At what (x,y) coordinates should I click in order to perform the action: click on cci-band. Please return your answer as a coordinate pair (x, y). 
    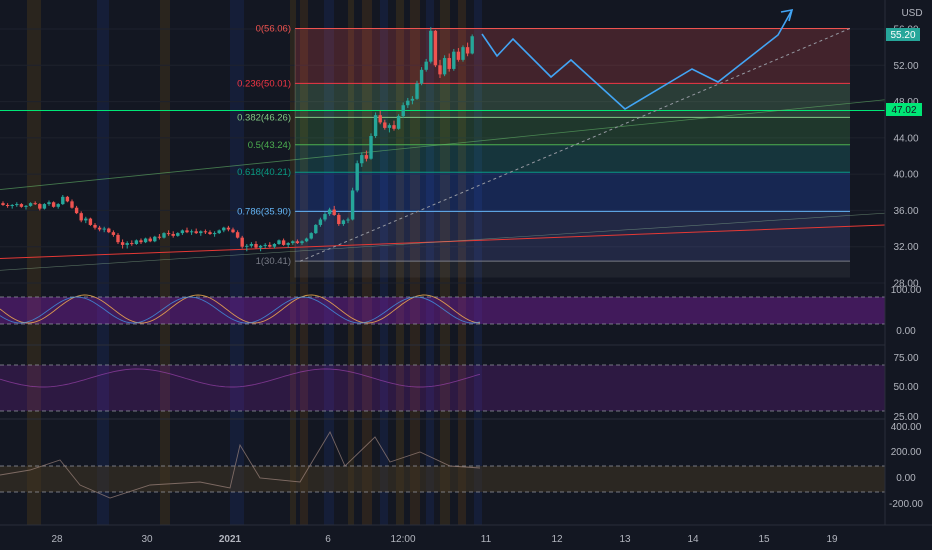
    Looking at the image, I should click on (442, 479).